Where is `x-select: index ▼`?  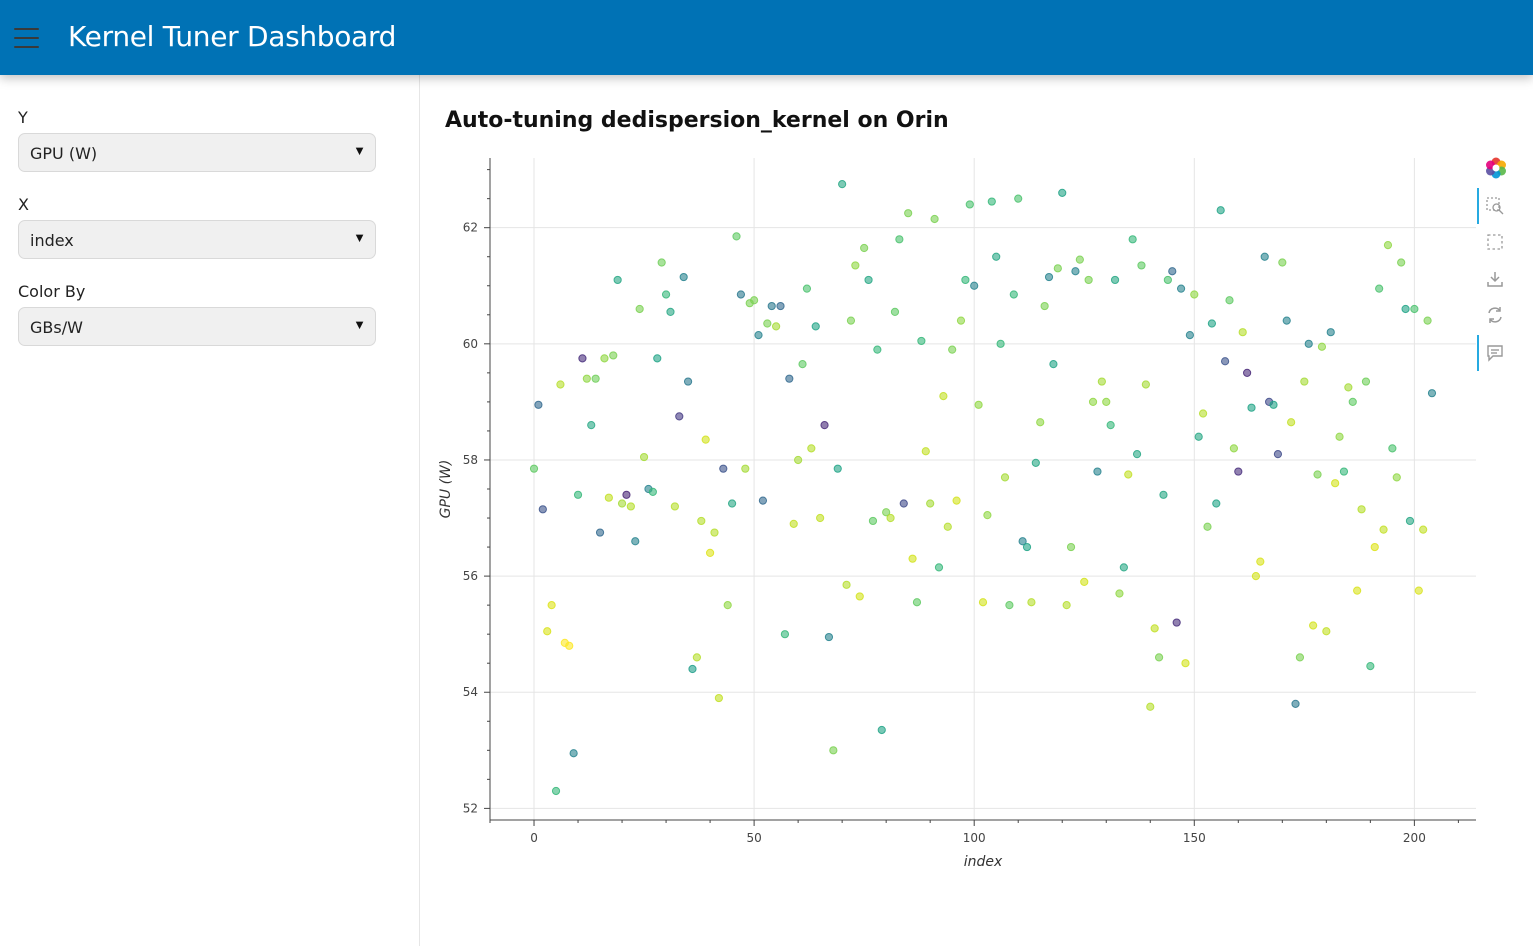
x-select: index ▼ is located at coordinates (197, 239).